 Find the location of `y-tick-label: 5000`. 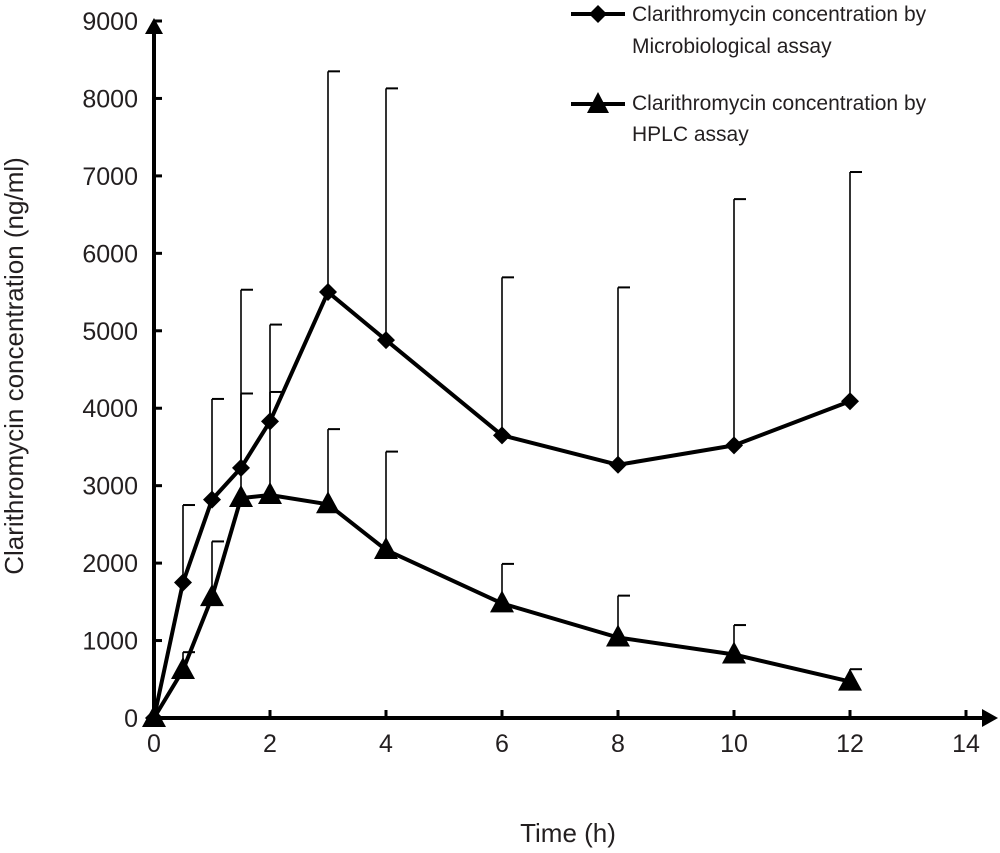

y-tick-label: 5000 is located at coordinates (110, 332).